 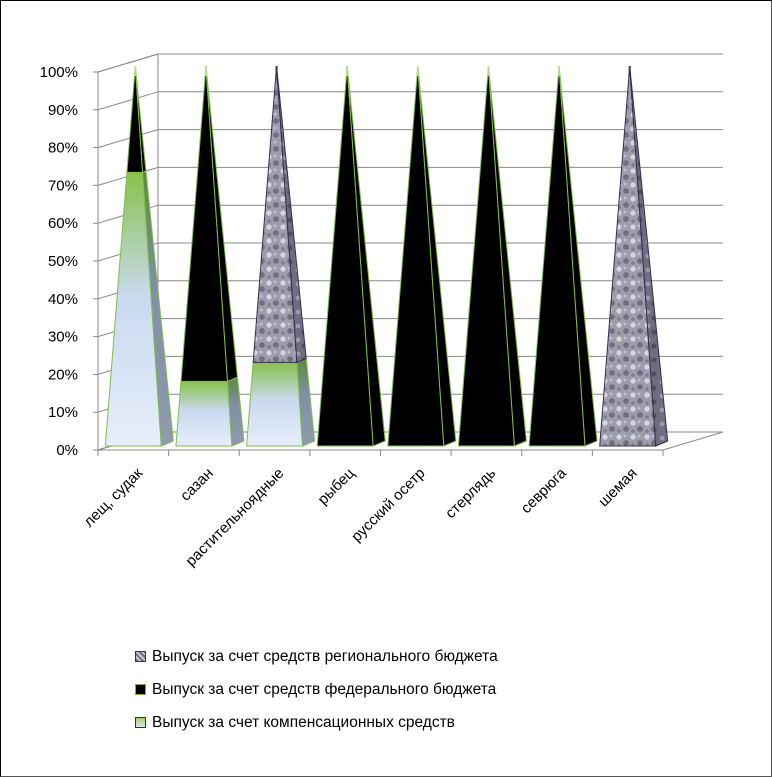 What do you see at coordinates (67, 450) in the screenshot?
I see `y-tick-label: 0%` at bounding box center [67, 450].